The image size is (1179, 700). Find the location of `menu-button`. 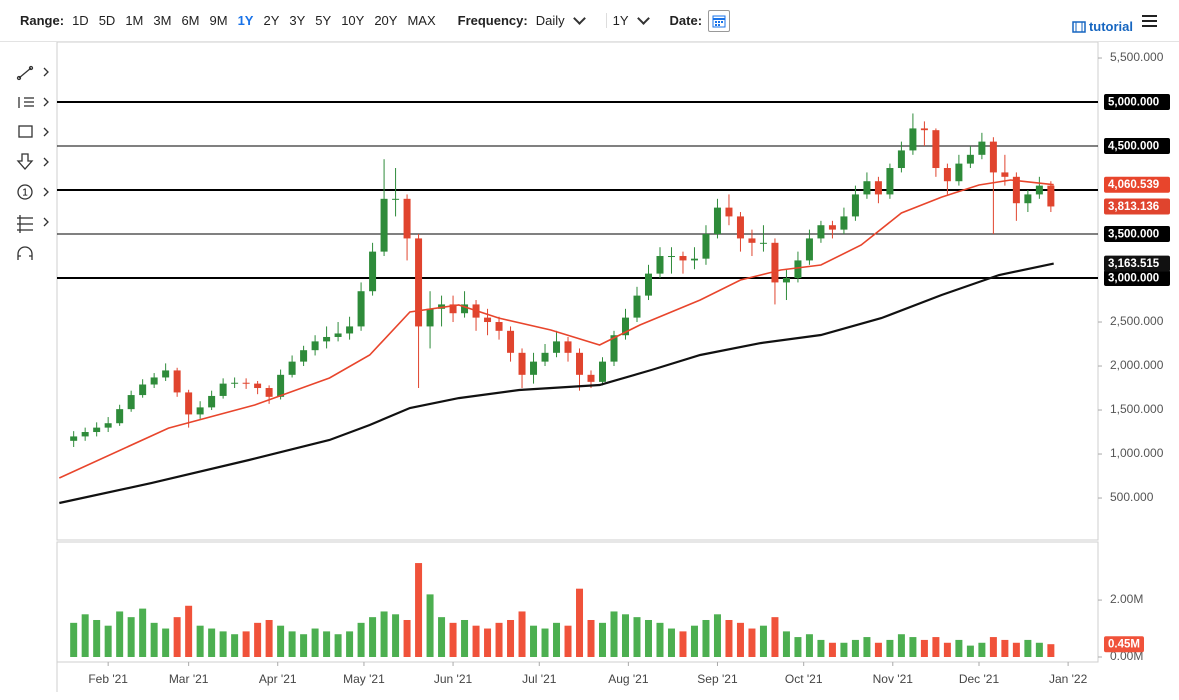

menu-button is located at coordinates (1149, 22).